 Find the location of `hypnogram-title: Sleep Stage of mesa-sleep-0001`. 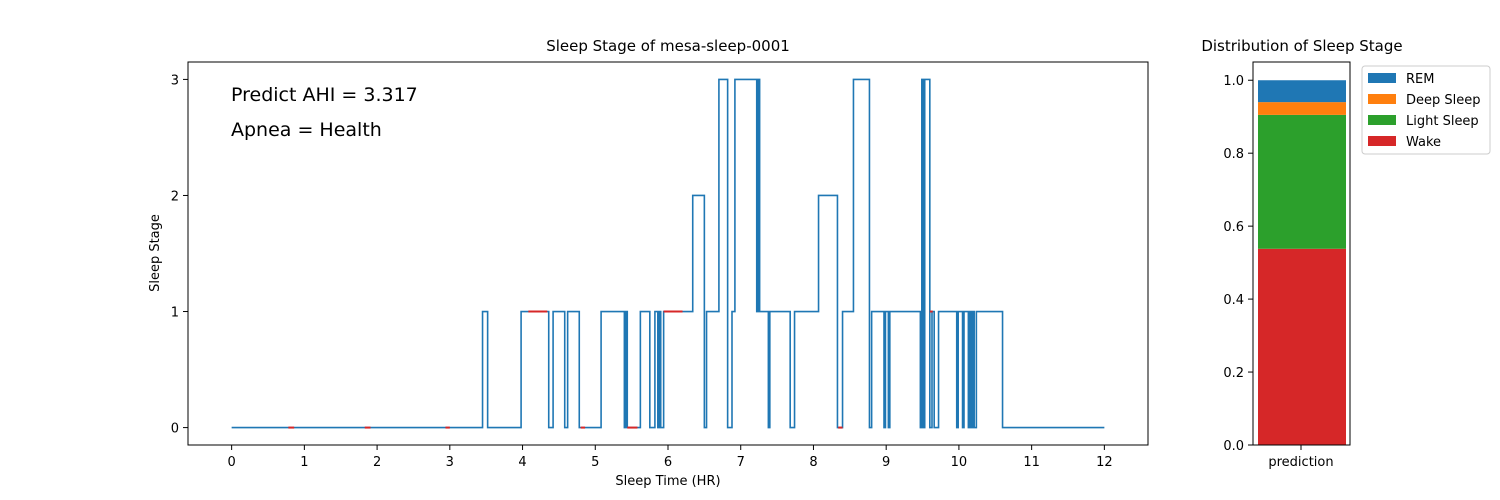

hypnogram-title: Sleep Stage of mesa-sleep-0001 is located at coordinates (668, 46).